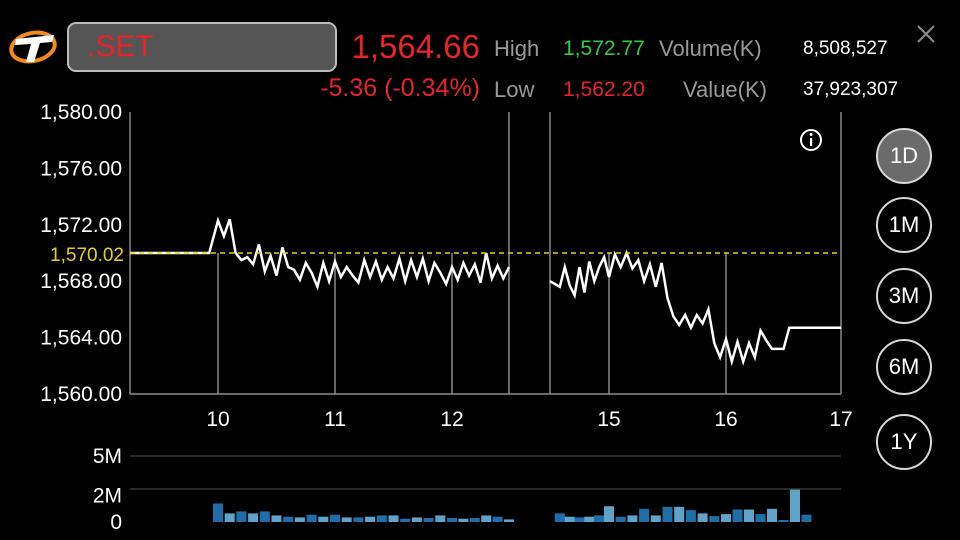 This screenshot has height=540, width=960. I want to click on y-tick-label: 1,576.00, so click(81, 168).